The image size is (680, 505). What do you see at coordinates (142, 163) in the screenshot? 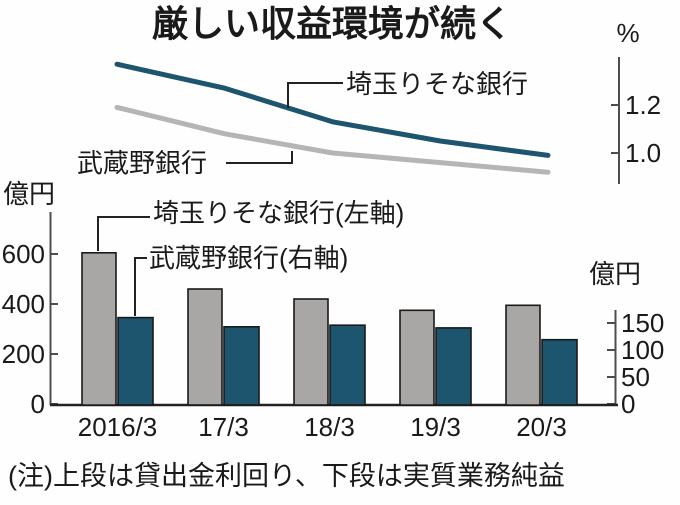
I see `musashino-line-label: 武蔵野銀行` at bounding box center [142, 163].